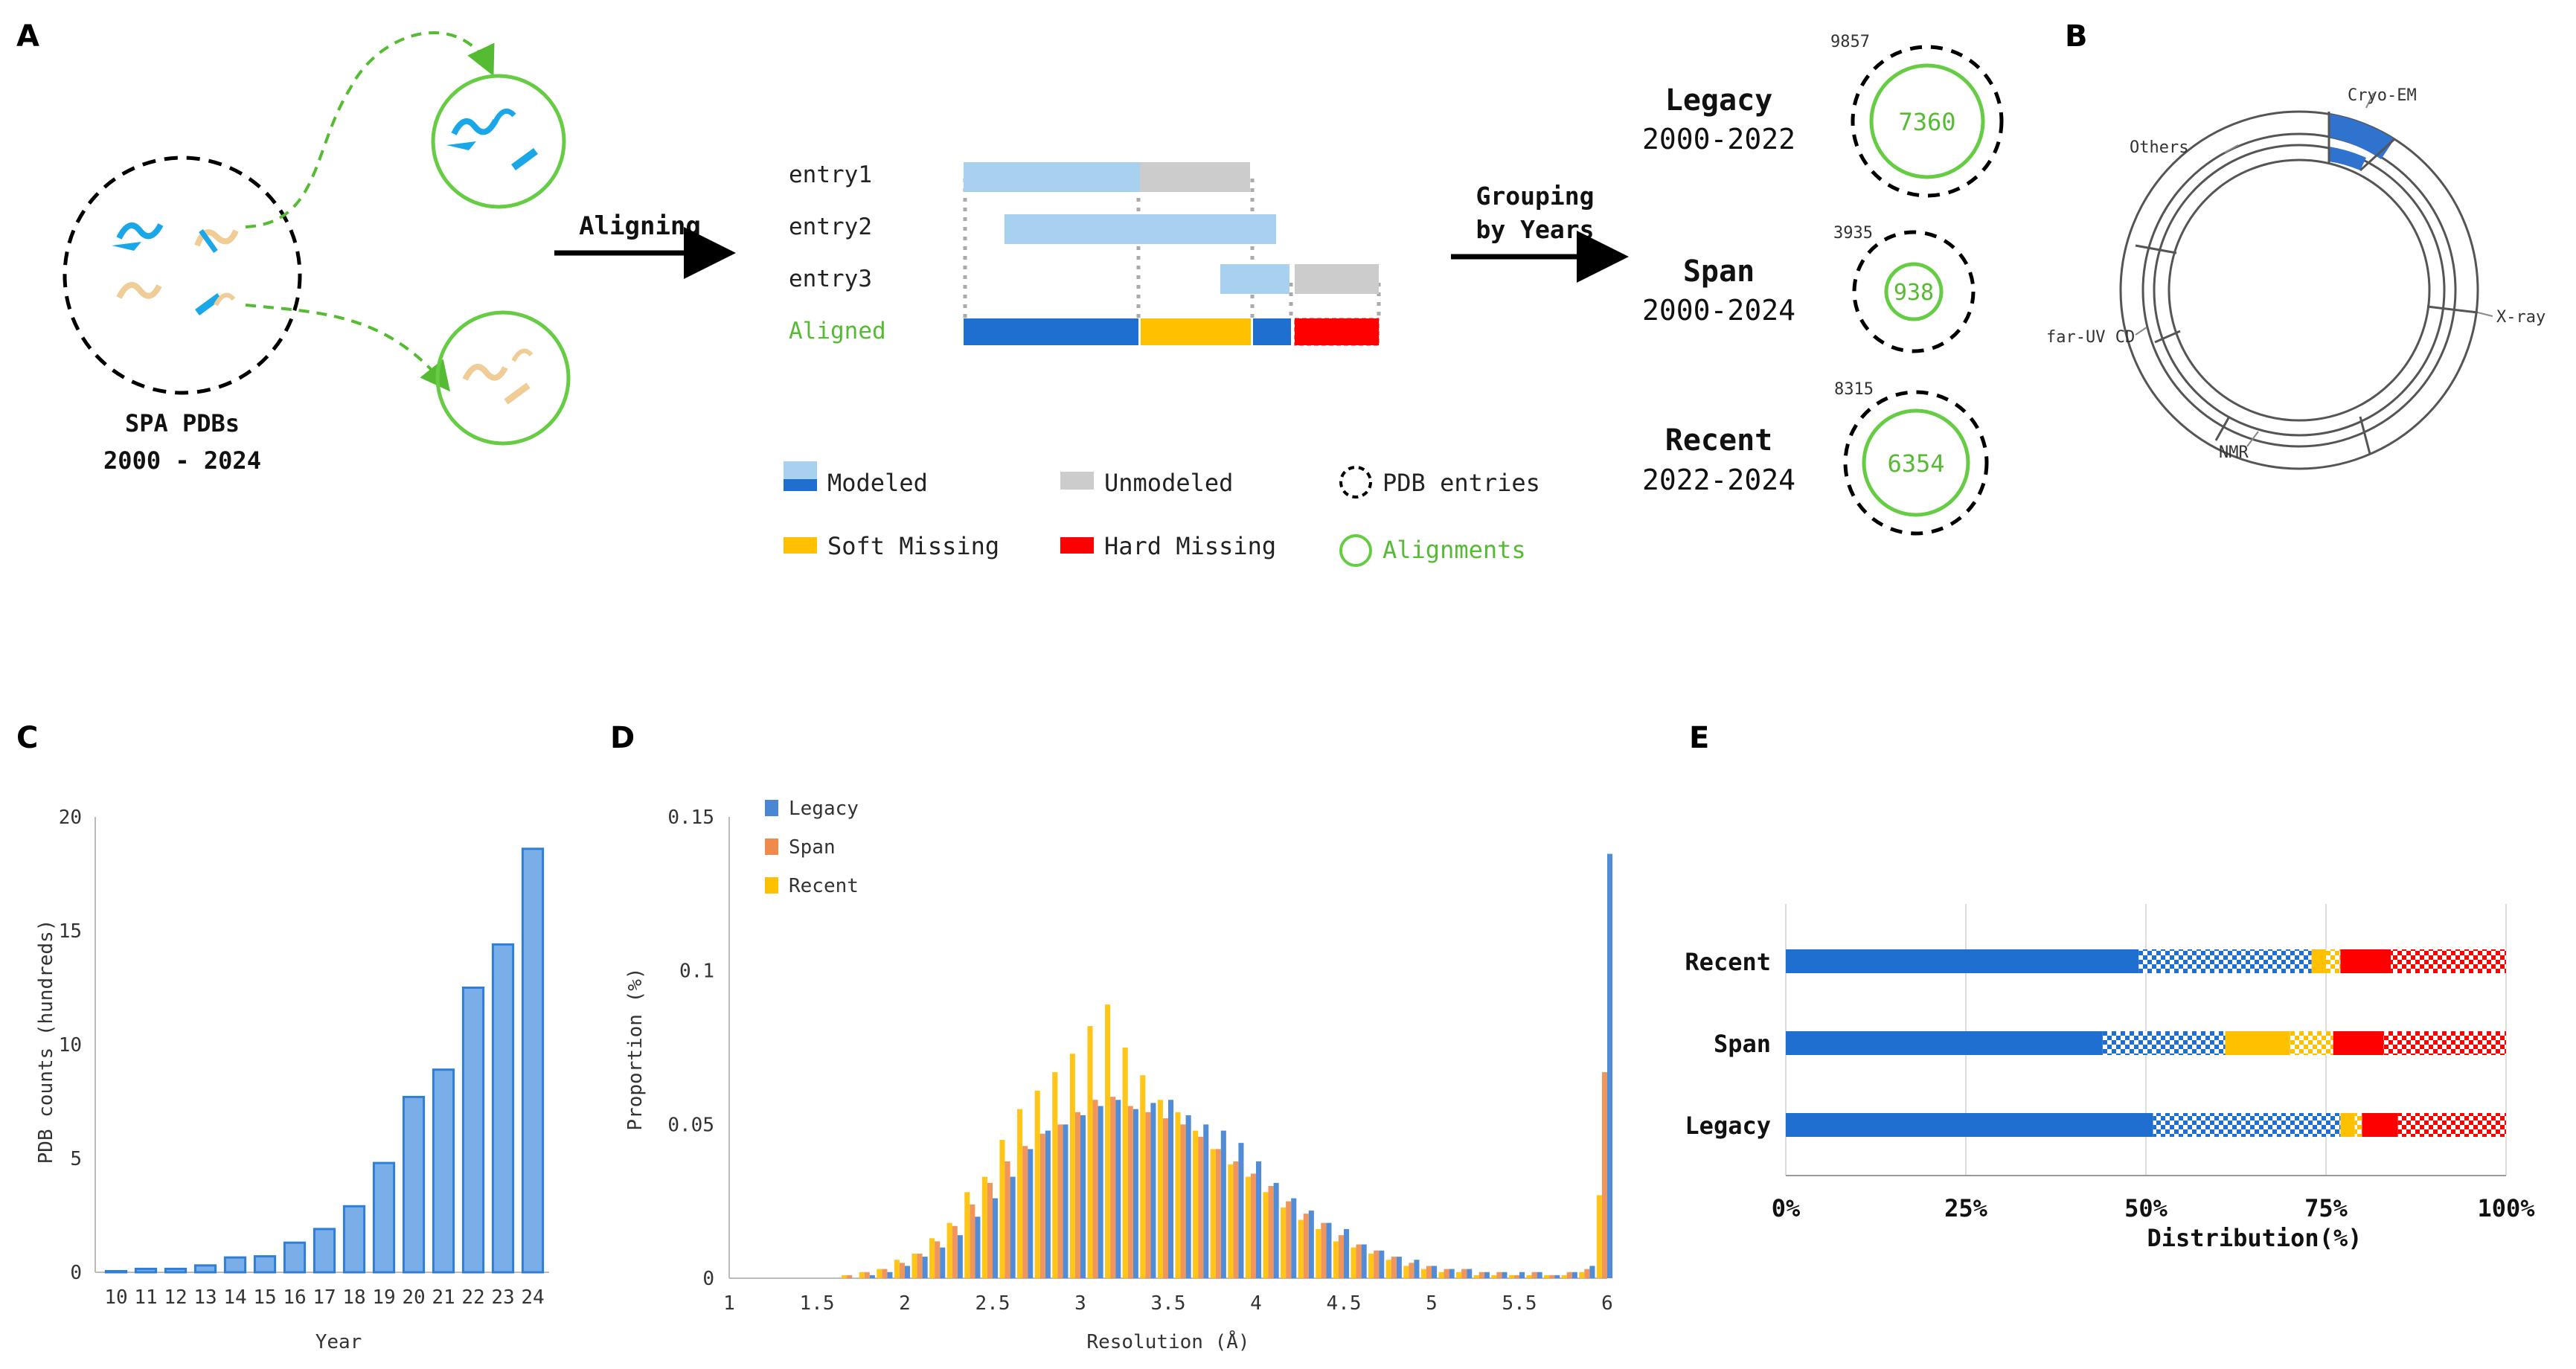 Image resolution: width=2576 pixels, height=1369 pixels. What do you see at coordinates (1719, 271) in the screenshot?
I see `group-span-name: Span` at bounding box center [1719, 271].